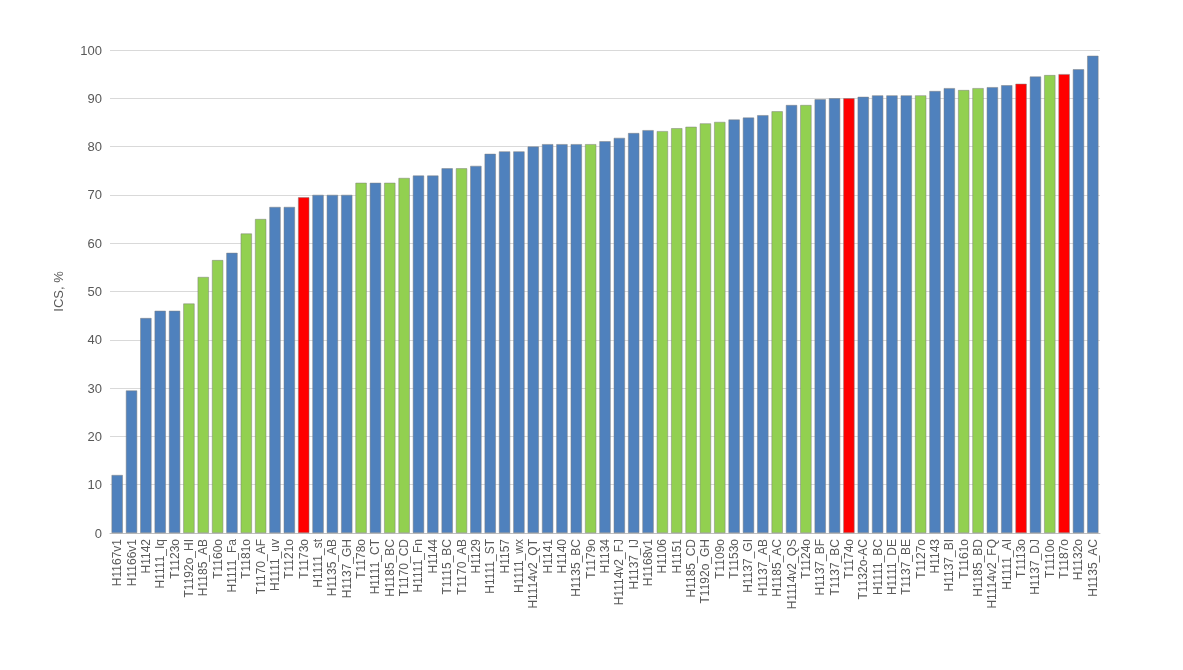 The image size is (1183, 670). I want to click on x-tick-label: T1127o, so click(920, 558).